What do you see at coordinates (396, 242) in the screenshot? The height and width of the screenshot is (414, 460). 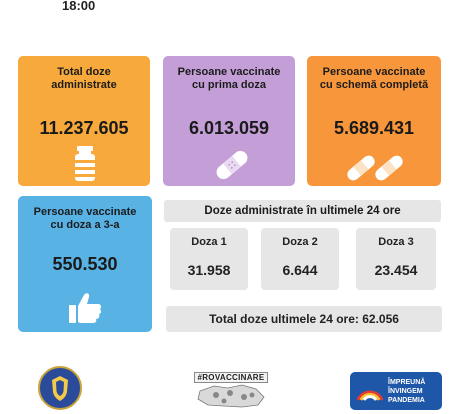 I see `dose-3-label: Doza 3` at bounding box center [396, 242].